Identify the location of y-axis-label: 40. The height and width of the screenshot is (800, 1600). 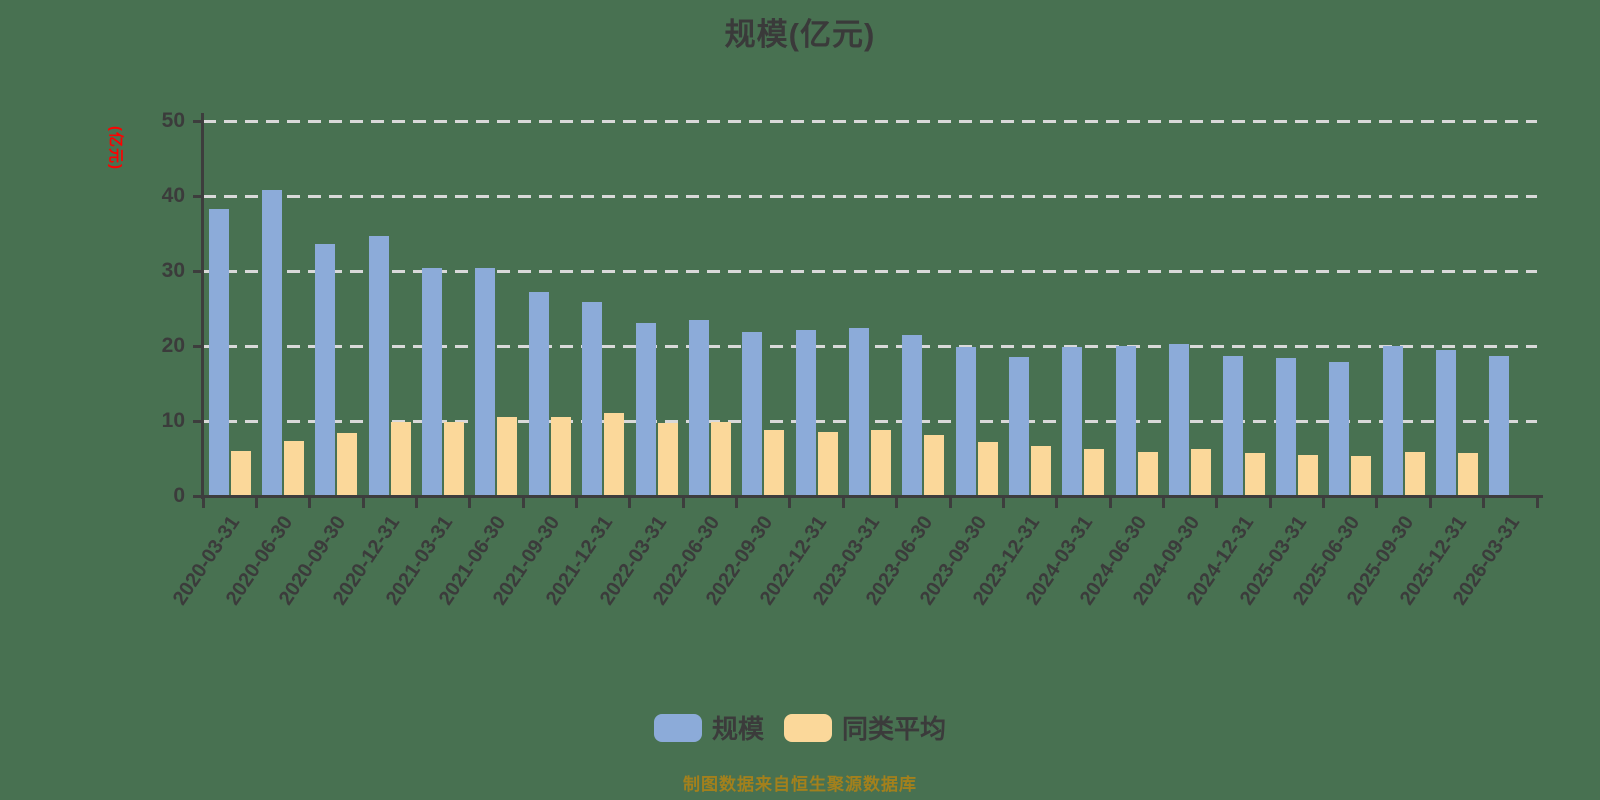
(173, 195).